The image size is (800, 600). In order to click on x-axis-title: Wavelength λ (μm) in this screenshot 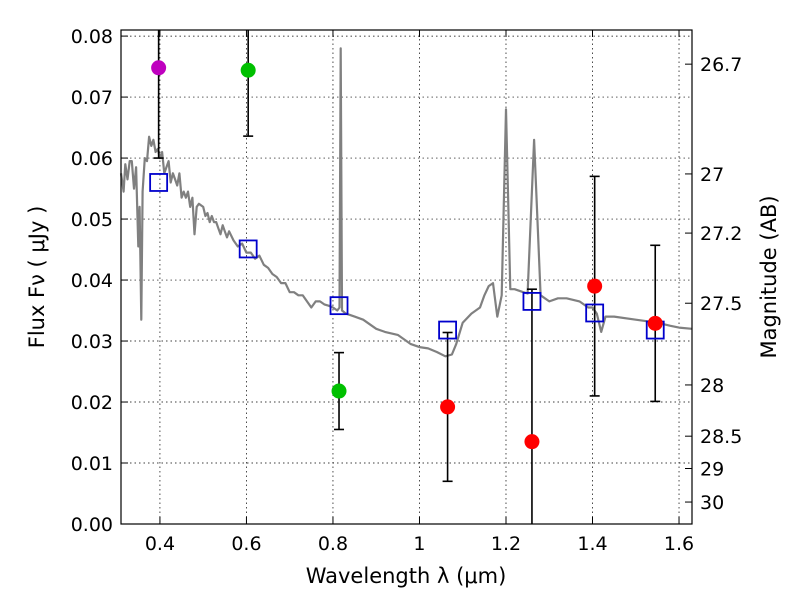, I will do `click(406, 576)`.